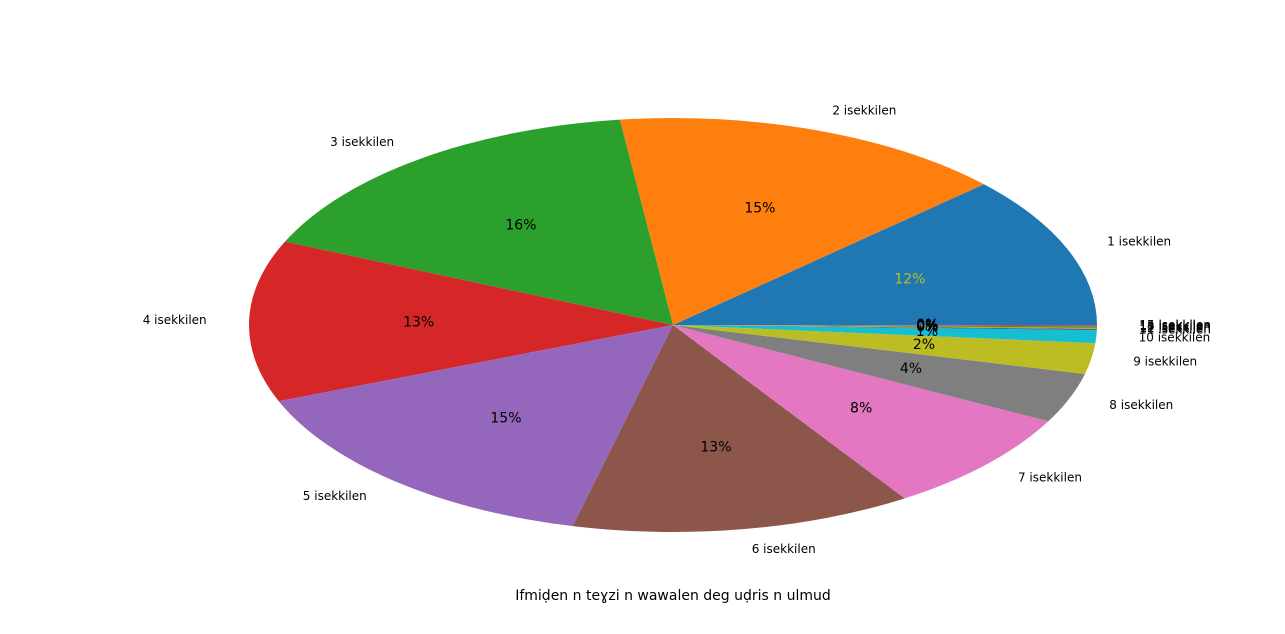 This screenshot has width=1285, height=634. I want to click on slice-label: 15 isekkilen, so click(1175, 325).